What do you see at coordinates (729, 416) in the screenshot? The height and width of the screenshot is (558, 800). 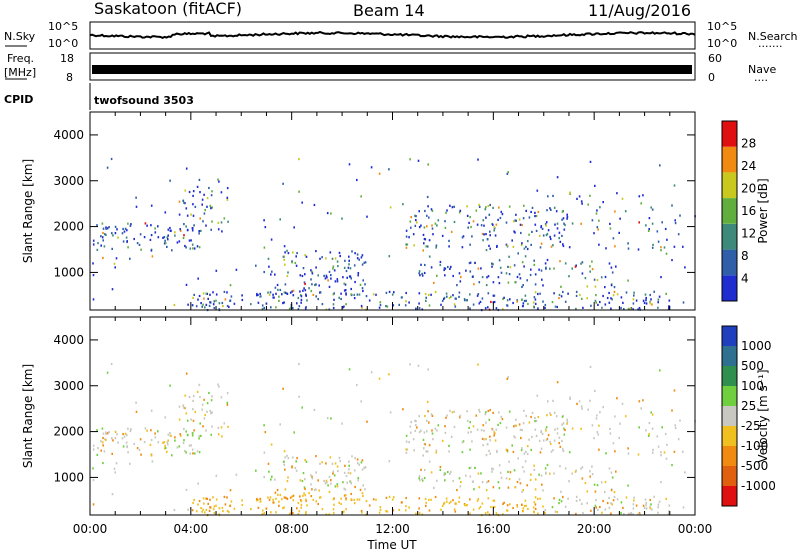 I see `colorbar-swatch` at bounding box center [729, 416].